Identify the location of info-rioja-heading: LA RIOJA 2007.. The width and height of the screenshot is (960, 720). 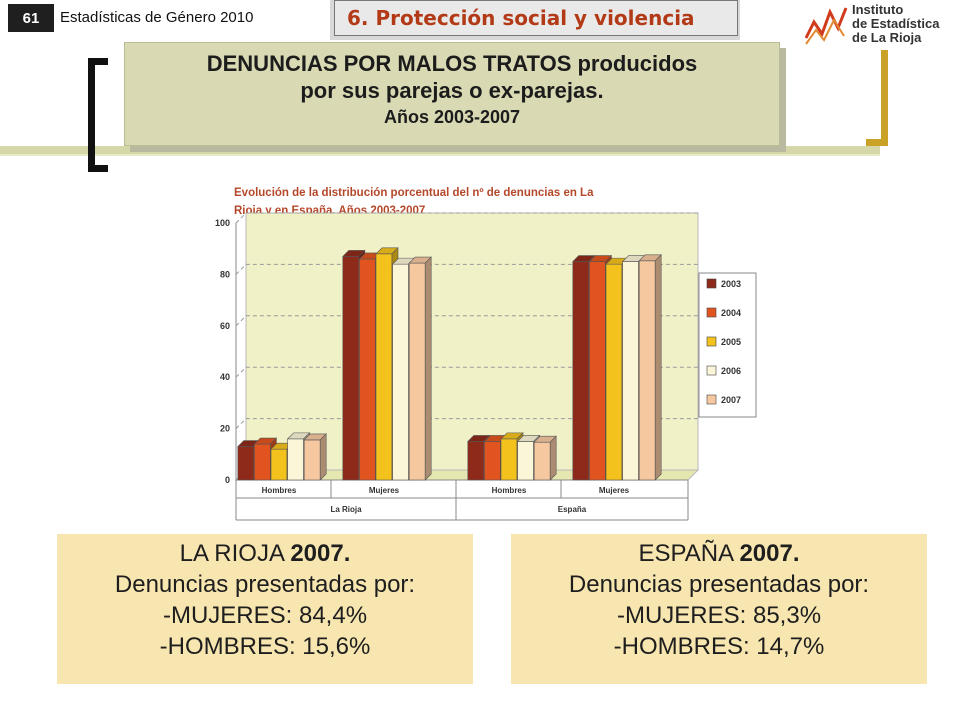
(265, 553).